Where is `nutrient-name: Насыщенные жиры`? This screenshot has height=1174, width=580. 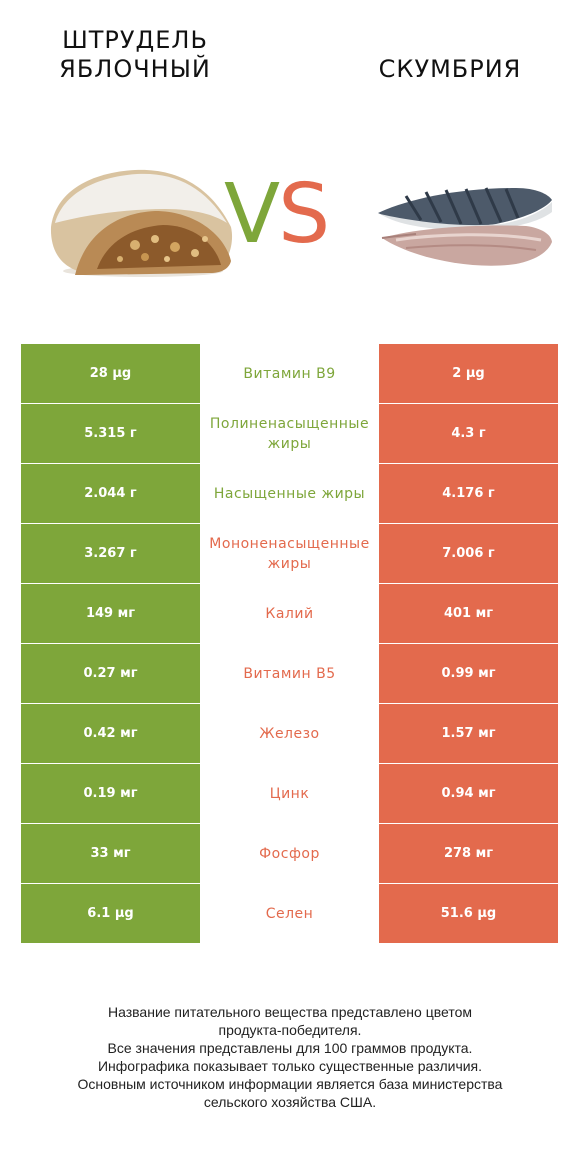 nutrient-name: Насыщенные жиры is located at coordinates (289, 493).